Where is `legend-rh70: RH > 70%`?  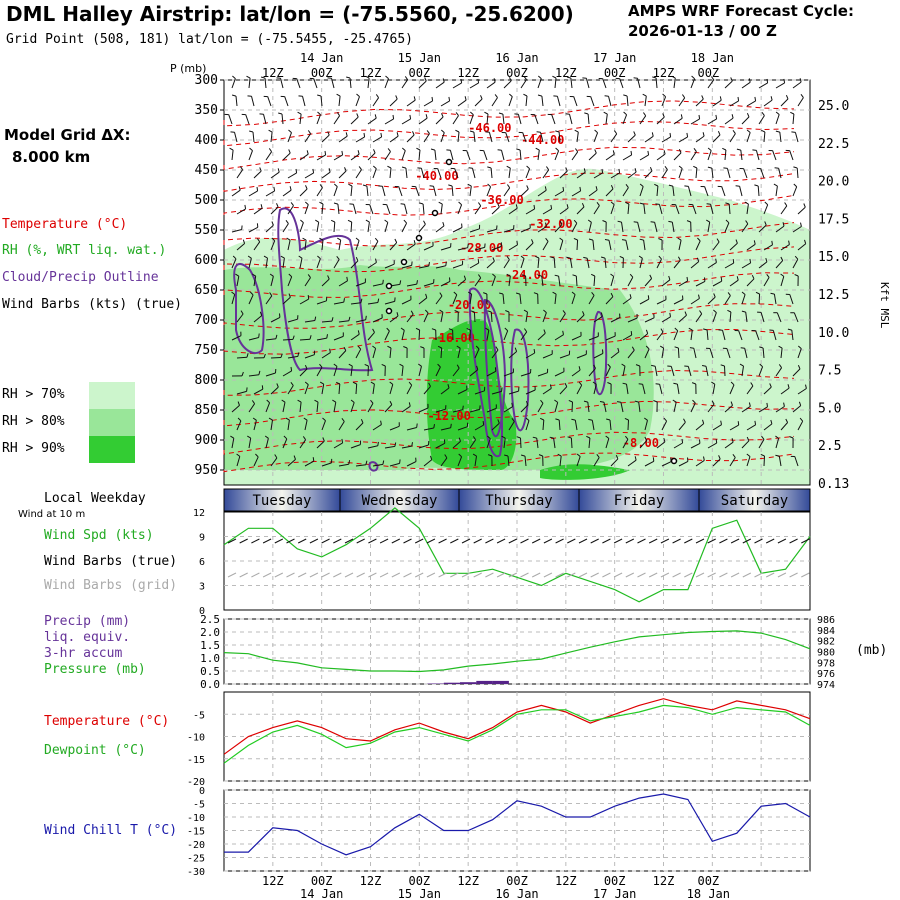 legend-rh70: RH > 70% is located at coordinates (33, 394).